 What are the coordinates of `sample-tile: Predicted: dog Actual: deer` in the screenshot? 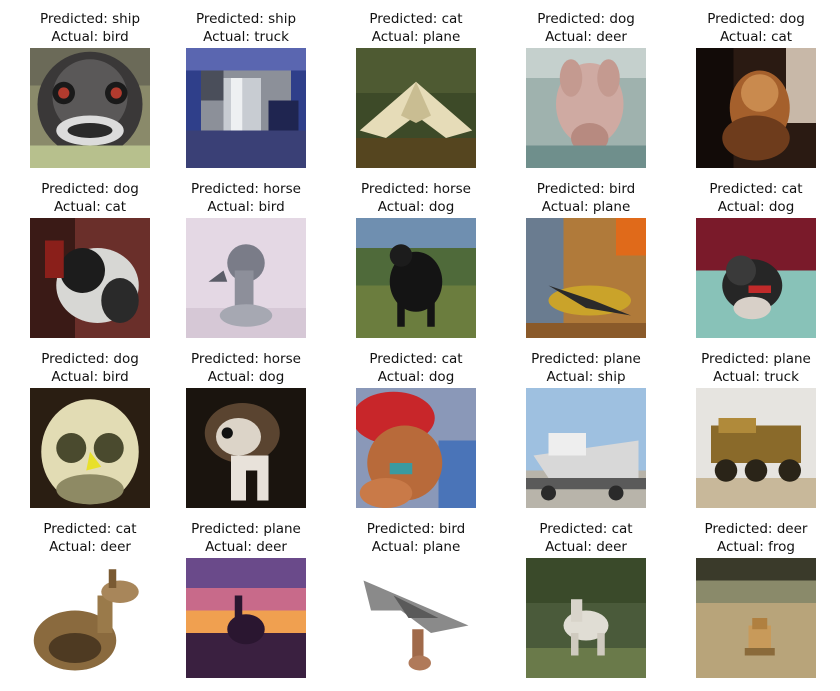 It's located at (586, 95).